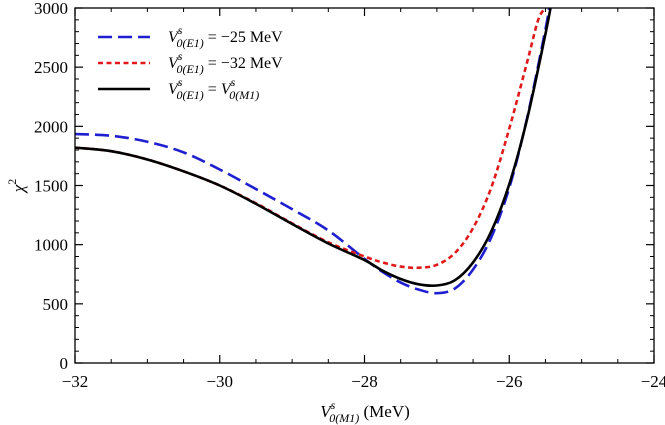 Image resolution: width=665 pixels, height=425 pixels. What do you see at coordinates (225, 62) in the screenshot?
I see `legend-label-2: Vs 0(E1) = −32 MeV` at bounding box center [225, 62].